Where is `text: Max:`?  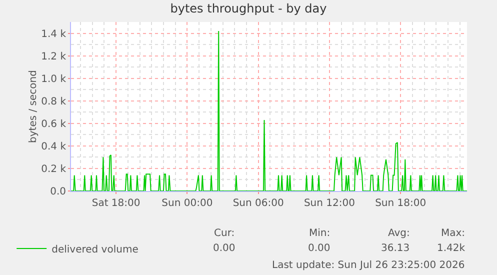 text: Max: is located at coordinates (453, 233).